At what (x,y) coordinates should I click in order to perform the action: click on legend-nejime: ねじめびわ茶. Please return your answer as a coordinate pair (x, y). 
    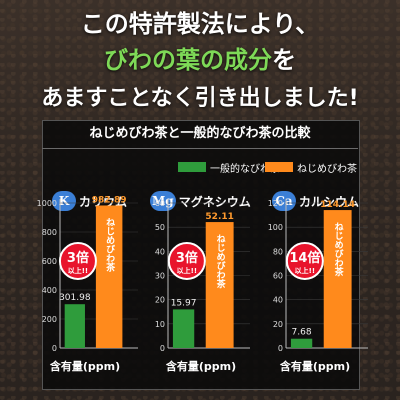
    Looking at the image, I should click on (311, 167).